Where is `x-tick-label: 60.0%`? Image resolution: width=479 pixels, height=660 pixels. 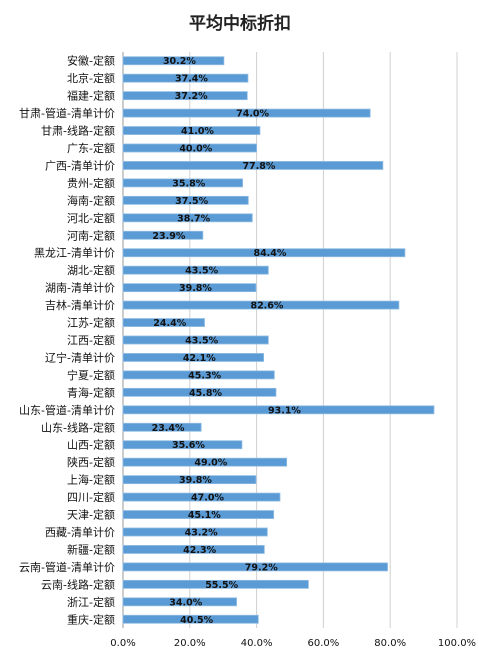 x-tick-label: 60.0% is located at coordinates (324, 643).